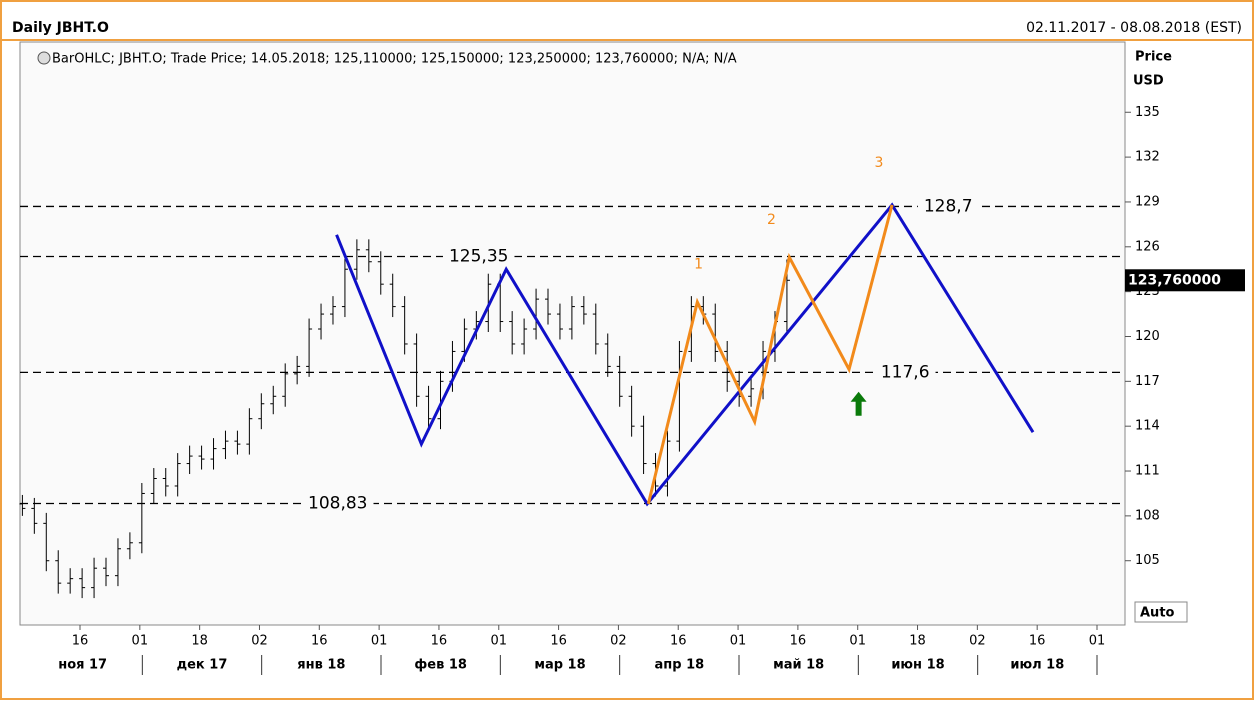 This screenshot has height=704, width=1254. I want to click on level-label: 117,6, so click(905, 372).